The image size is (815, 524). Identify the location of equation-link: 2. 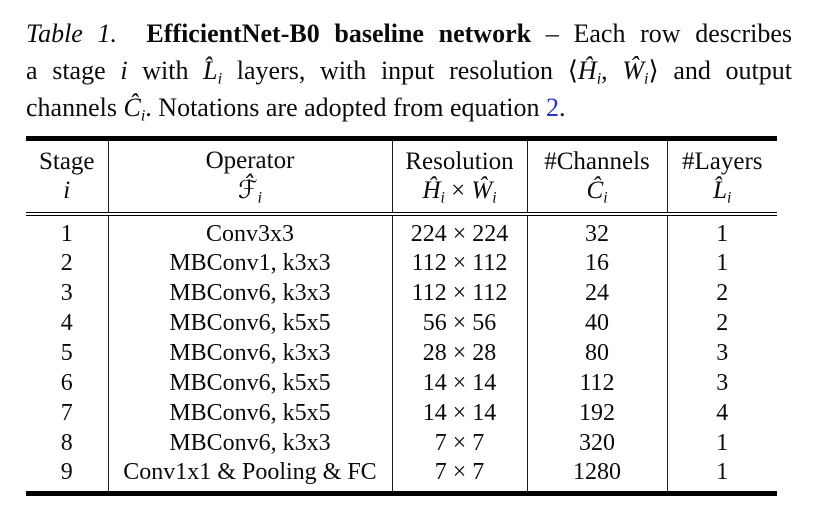
(553, 107).